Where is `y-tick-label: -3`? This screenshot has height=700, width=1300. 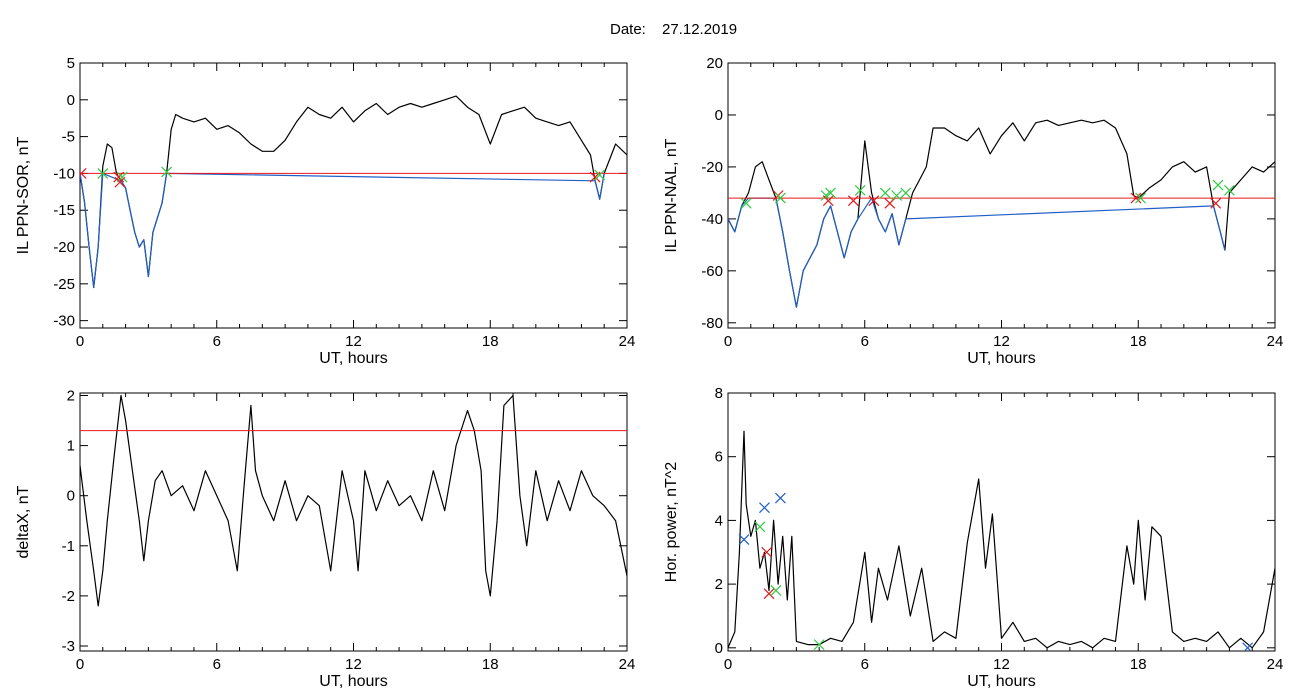 y-tick-label: -3 is located at coordinates (68, 646).